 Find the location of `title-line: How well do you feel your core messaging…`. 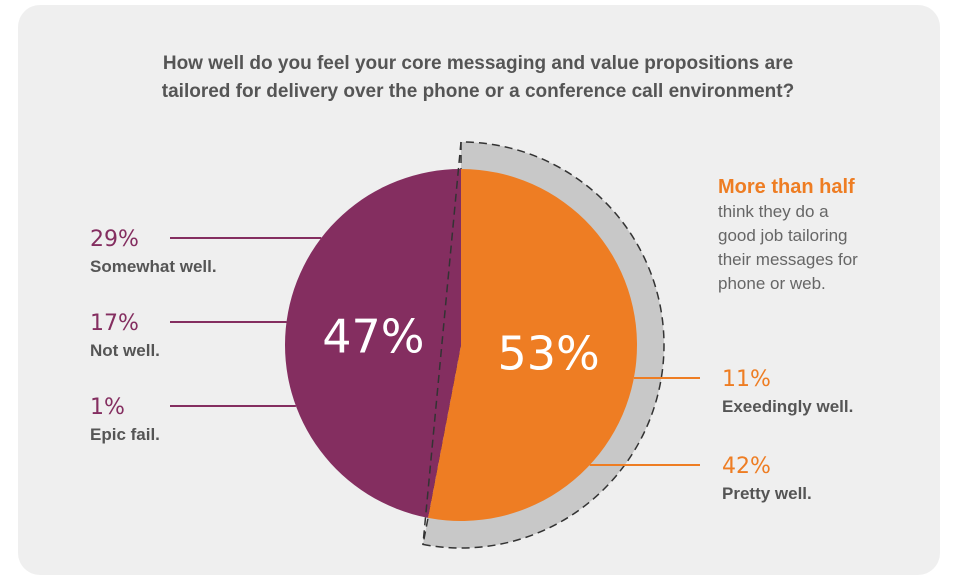

title-line: How well do you feel your core messaging… is located at coordinates (478, 63).